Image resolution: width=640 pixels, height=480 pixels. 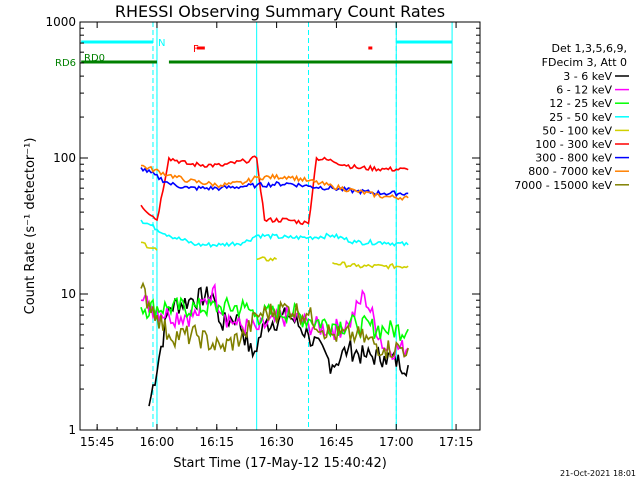 I want to click on flag-label-rd6: RD6, so click(x=65, y=63).